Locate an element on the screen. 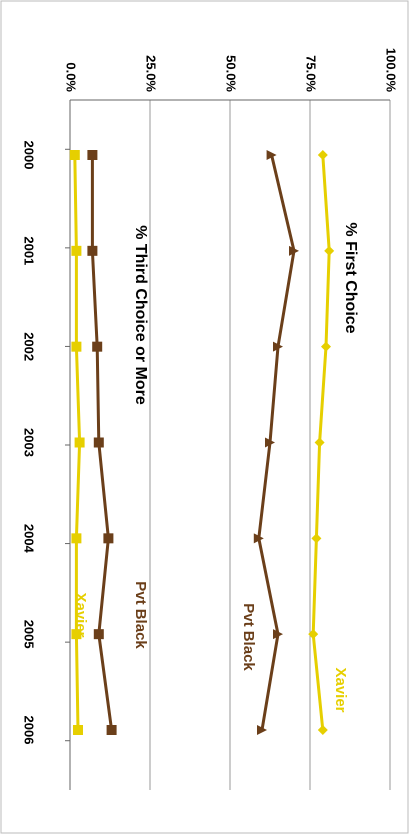  x-tick-label: 2003 is located at coordinates (29, 442).